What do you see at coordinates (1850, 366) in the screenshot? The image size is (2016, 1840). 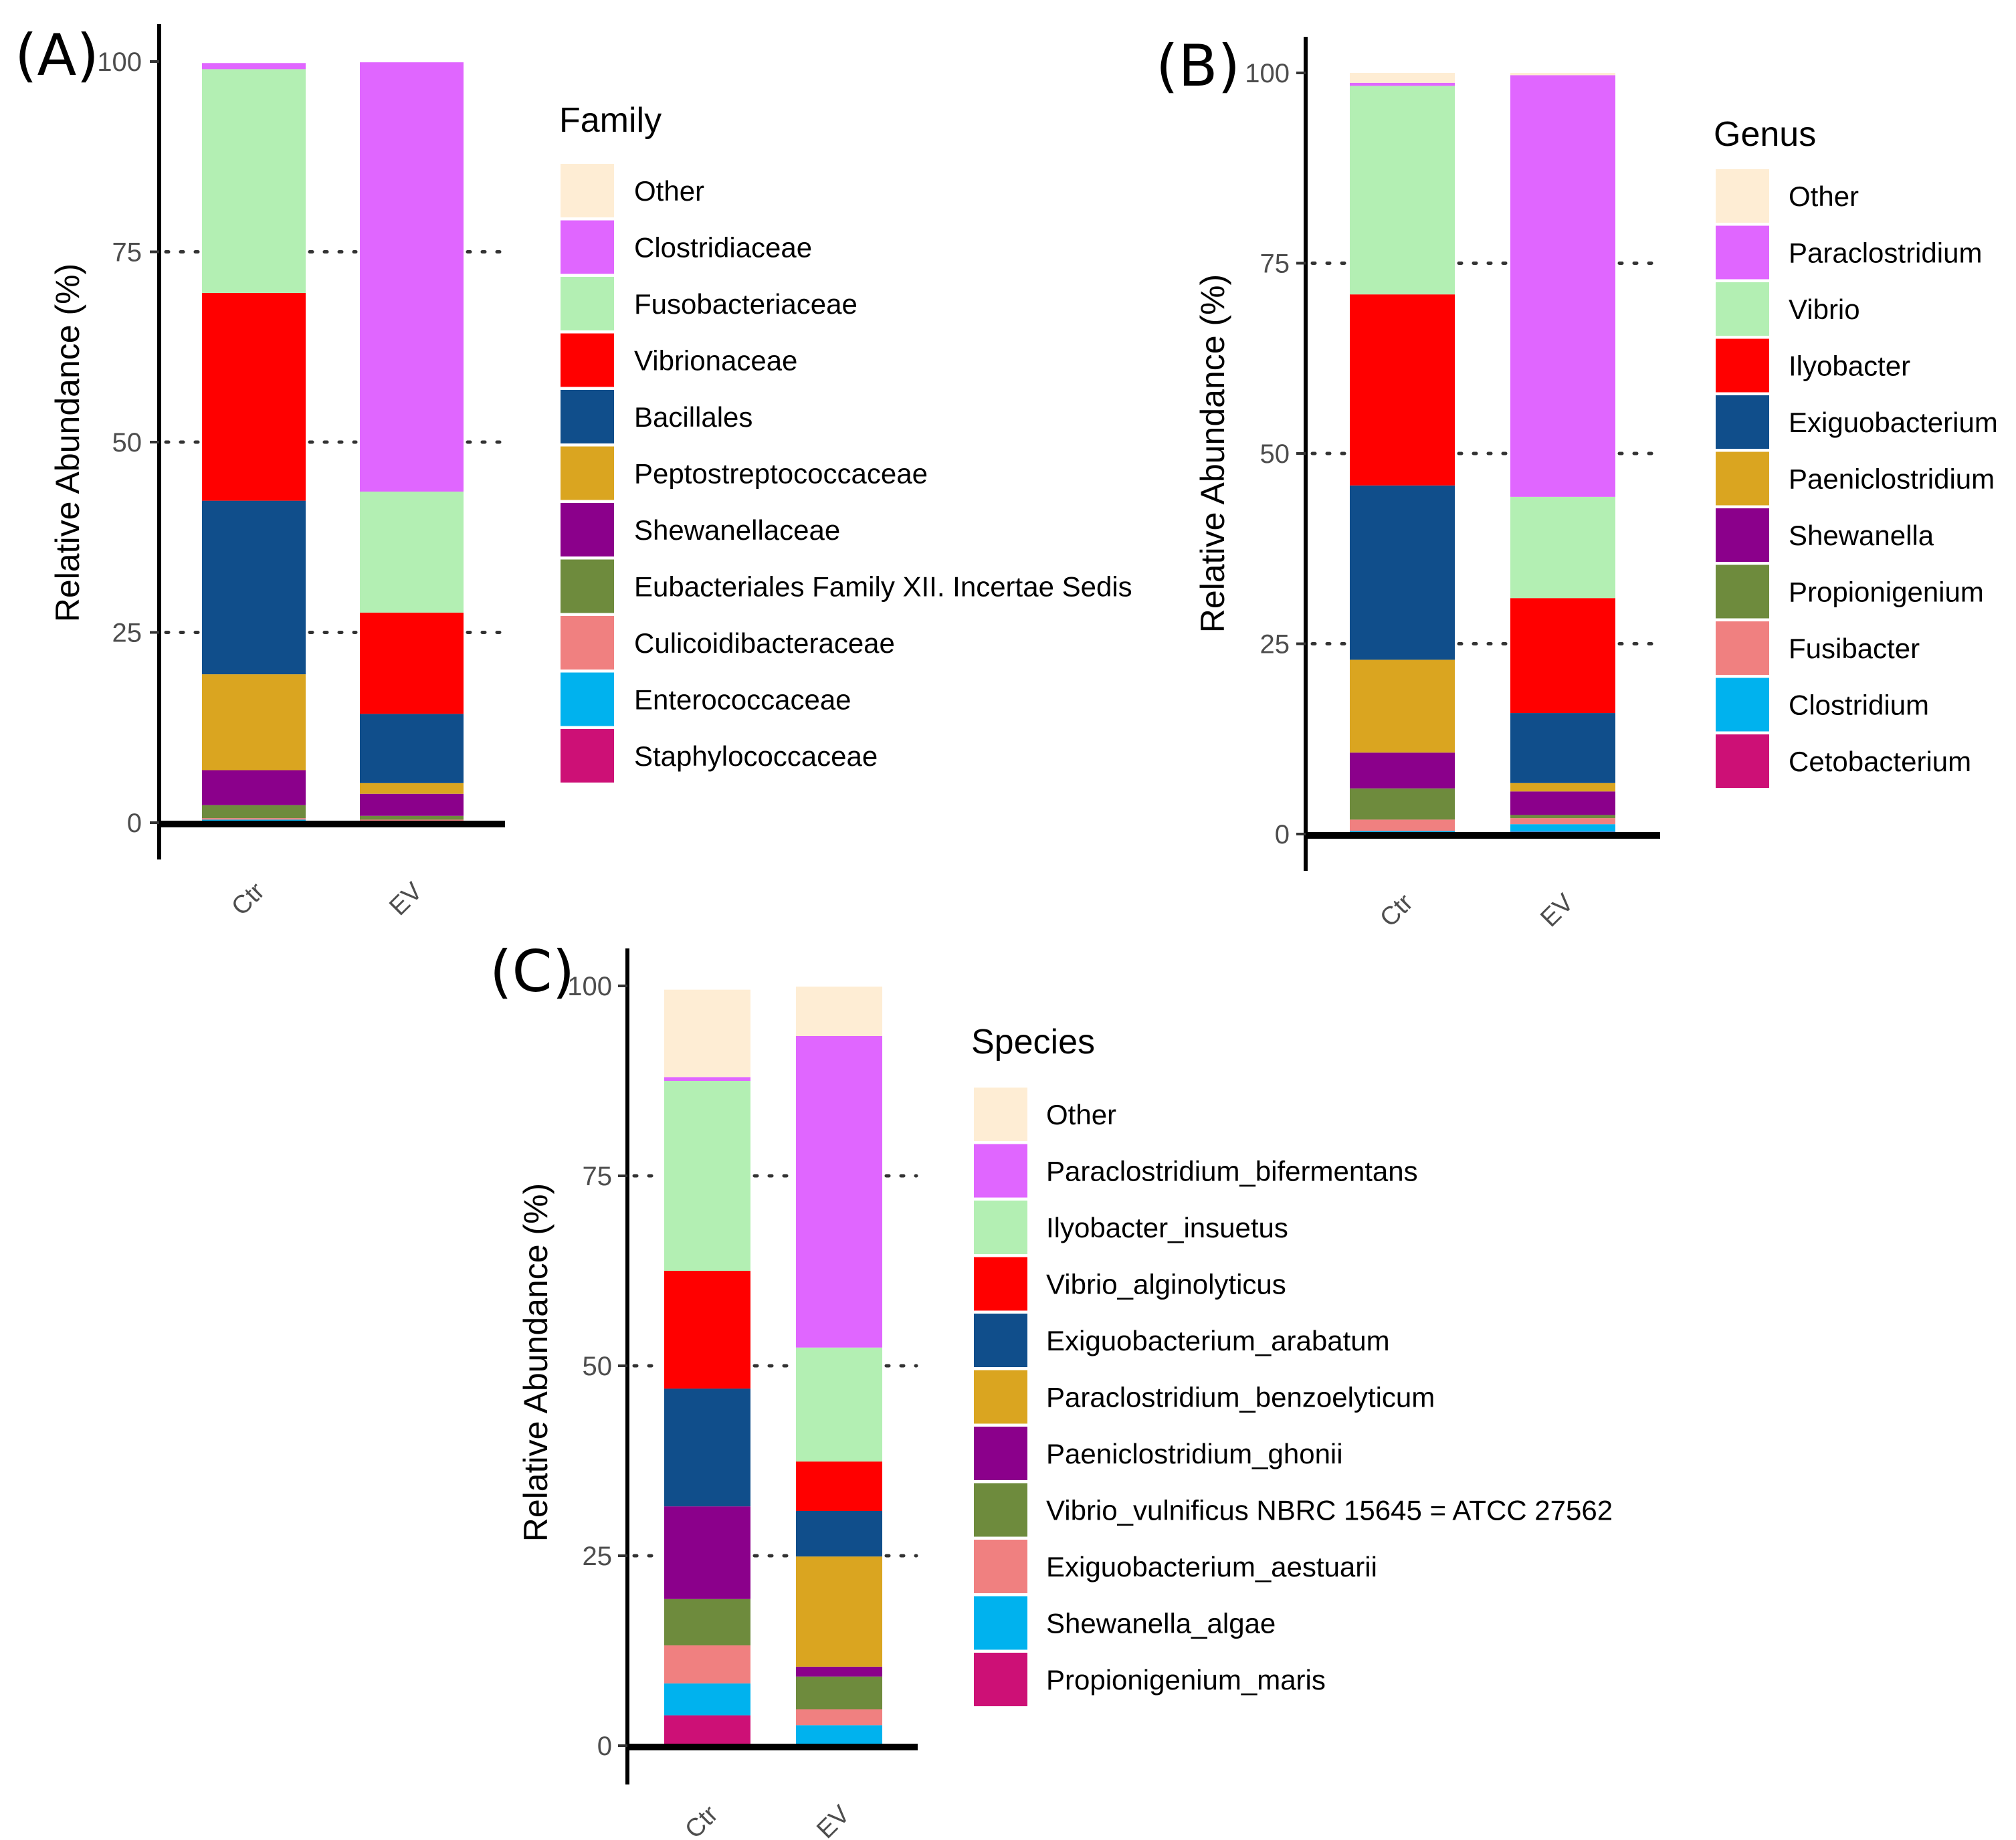 I see `legend-entry: Ilyobacter` at bounding box center [1850, 366].